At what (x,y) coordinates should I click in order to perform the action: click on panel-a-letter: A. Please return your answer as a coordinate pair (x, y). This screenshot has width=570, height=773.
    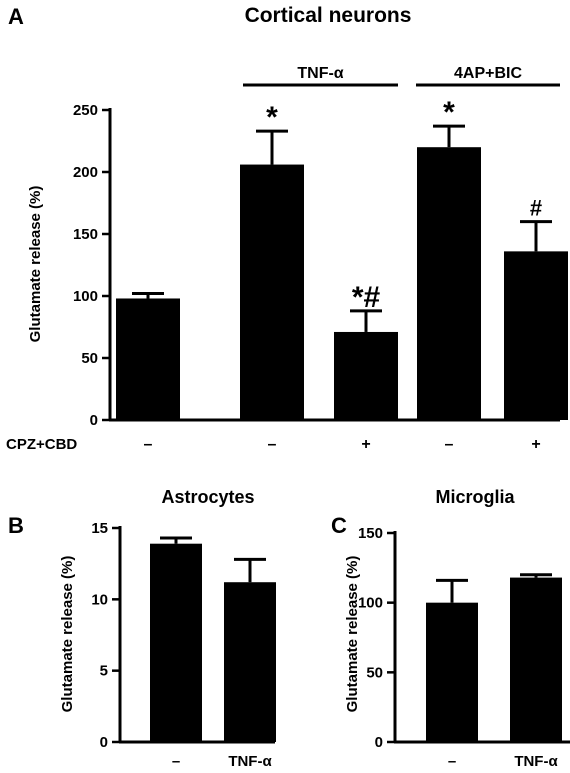
    Looking at the image, I should click on (16, 16).